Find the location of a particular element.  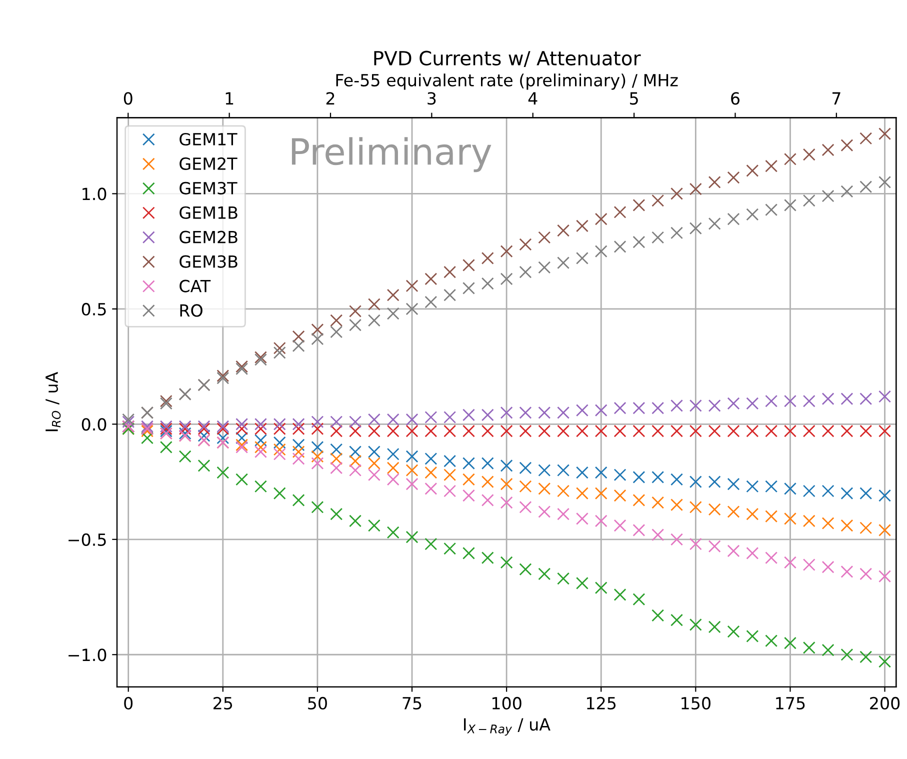

x2-tick-label: 6 is located at coordinates (735, 98).